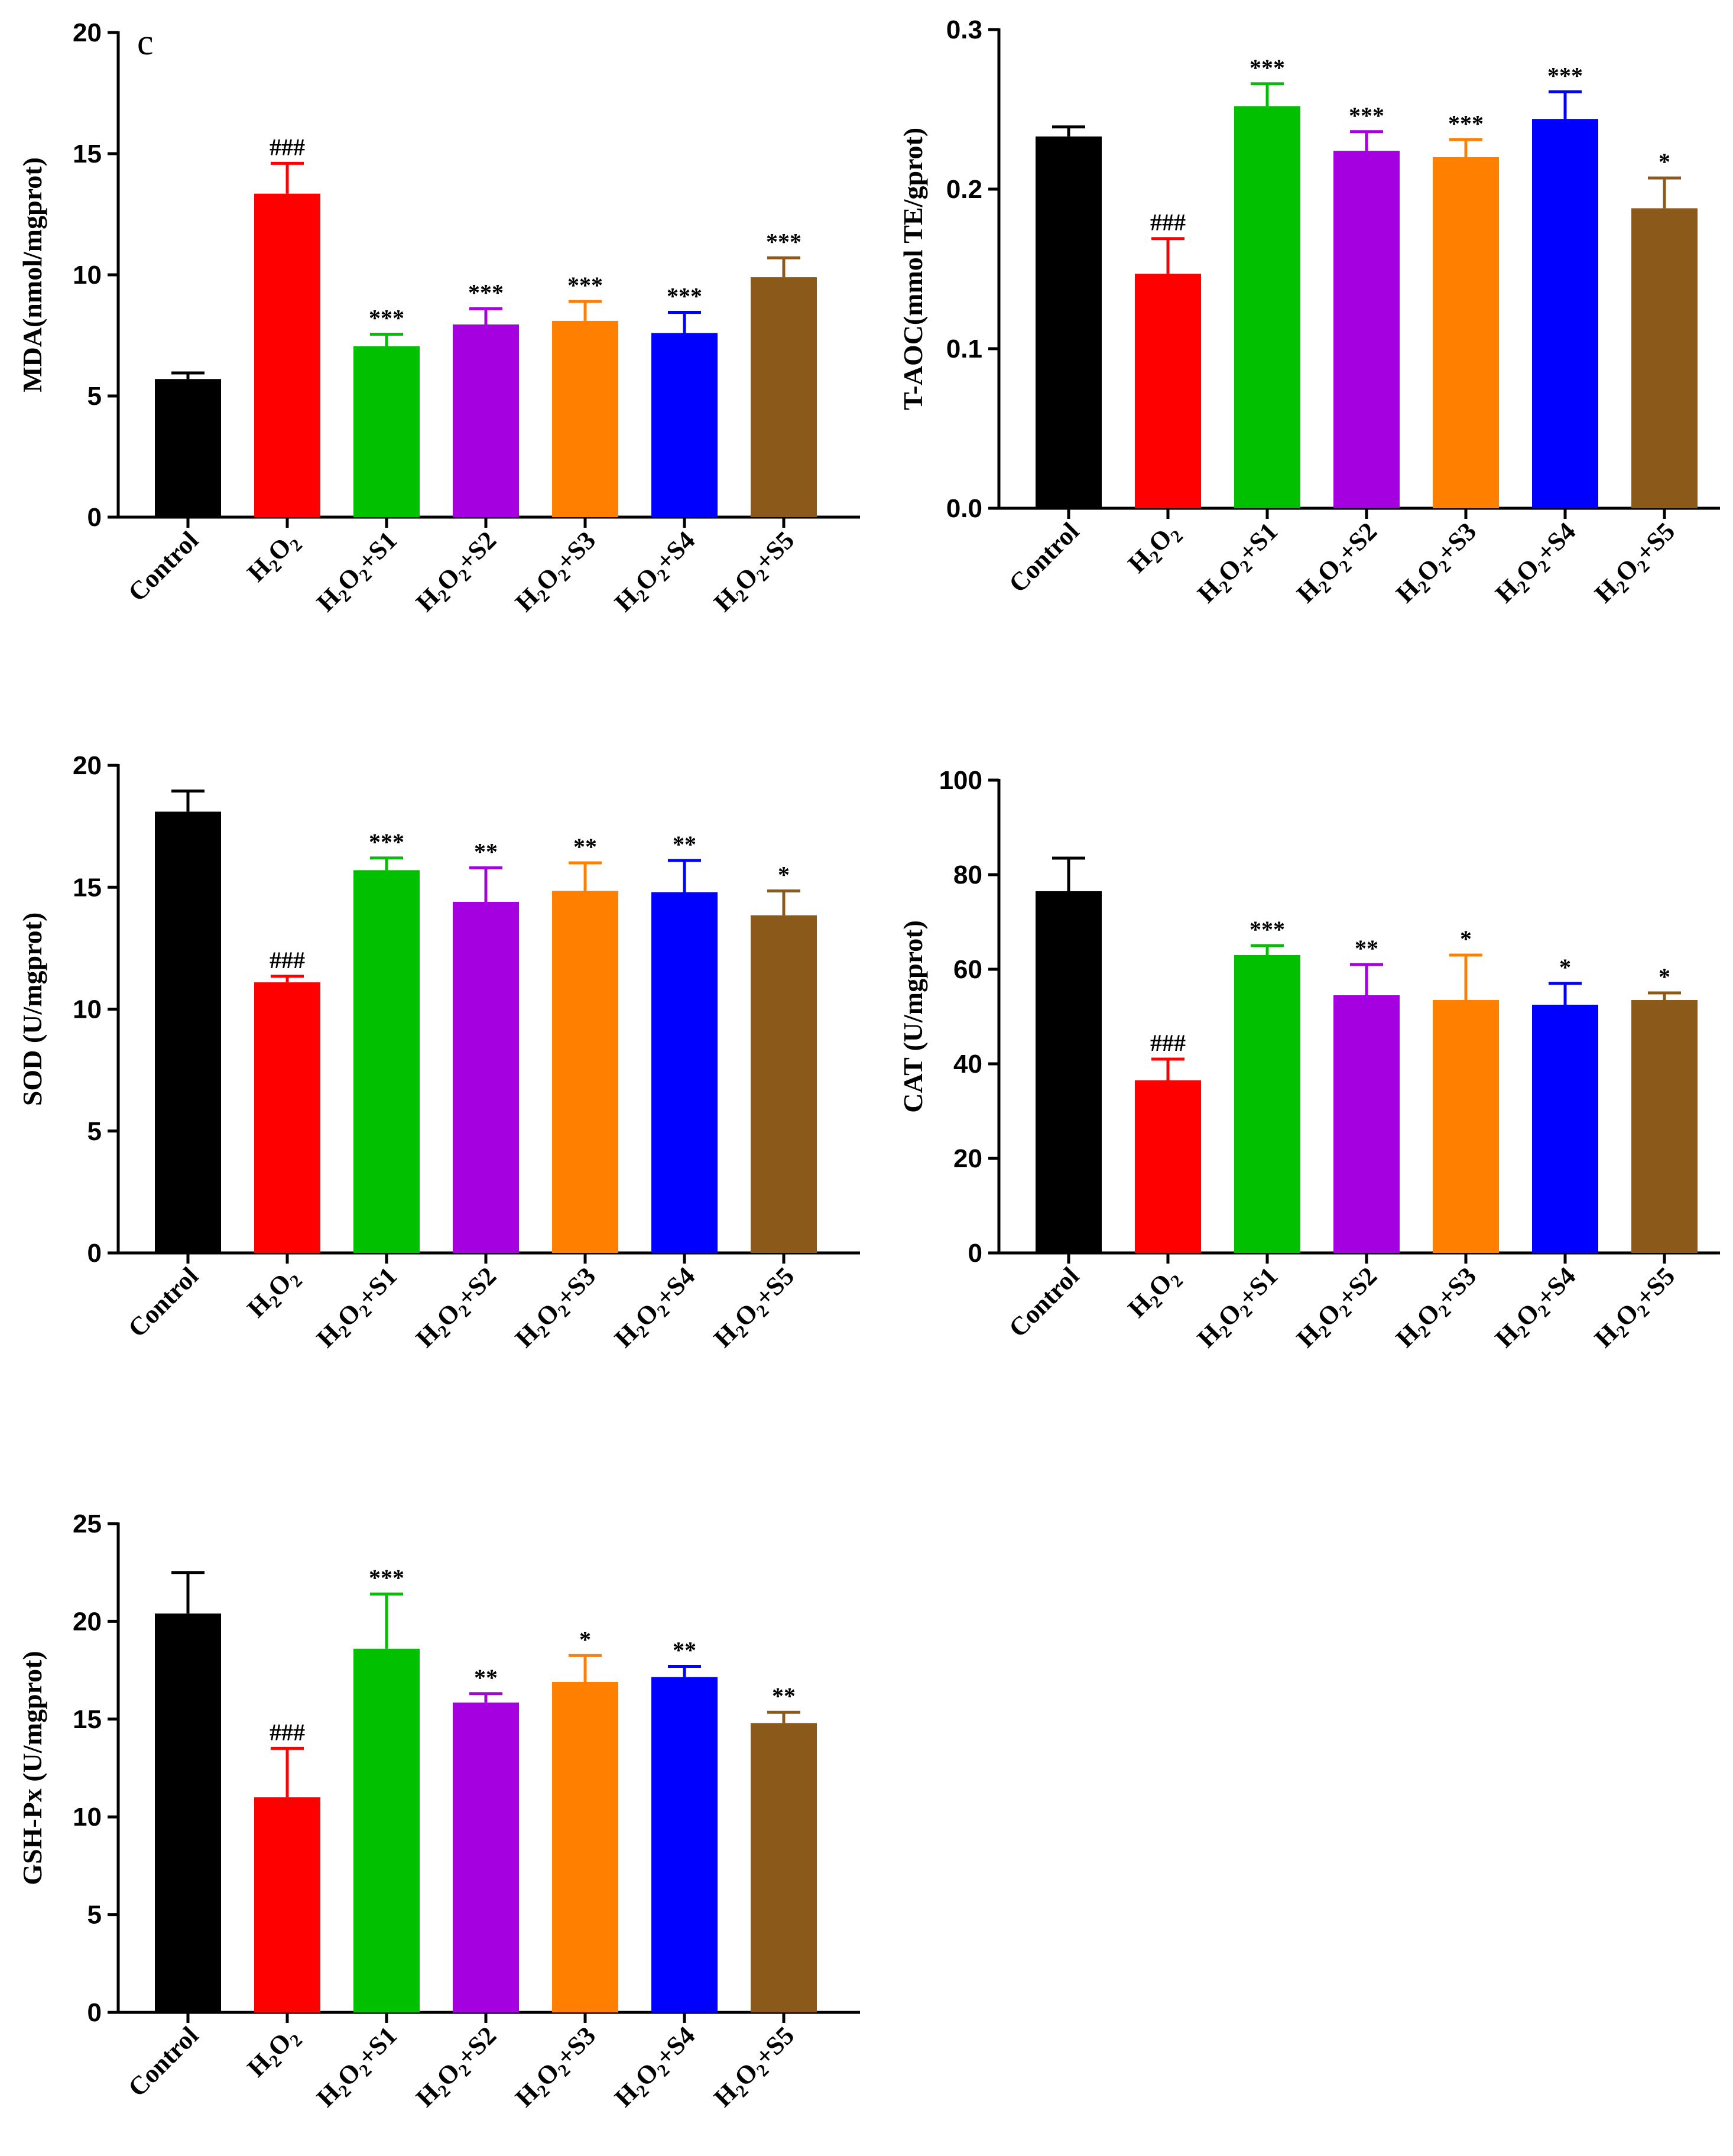 This screenshot has width=1733, height=2156. What do you see at coordinates (964, 508) in the screenshot?
I see `y-tick-label: 0.0` at bounding box center [964, 508].